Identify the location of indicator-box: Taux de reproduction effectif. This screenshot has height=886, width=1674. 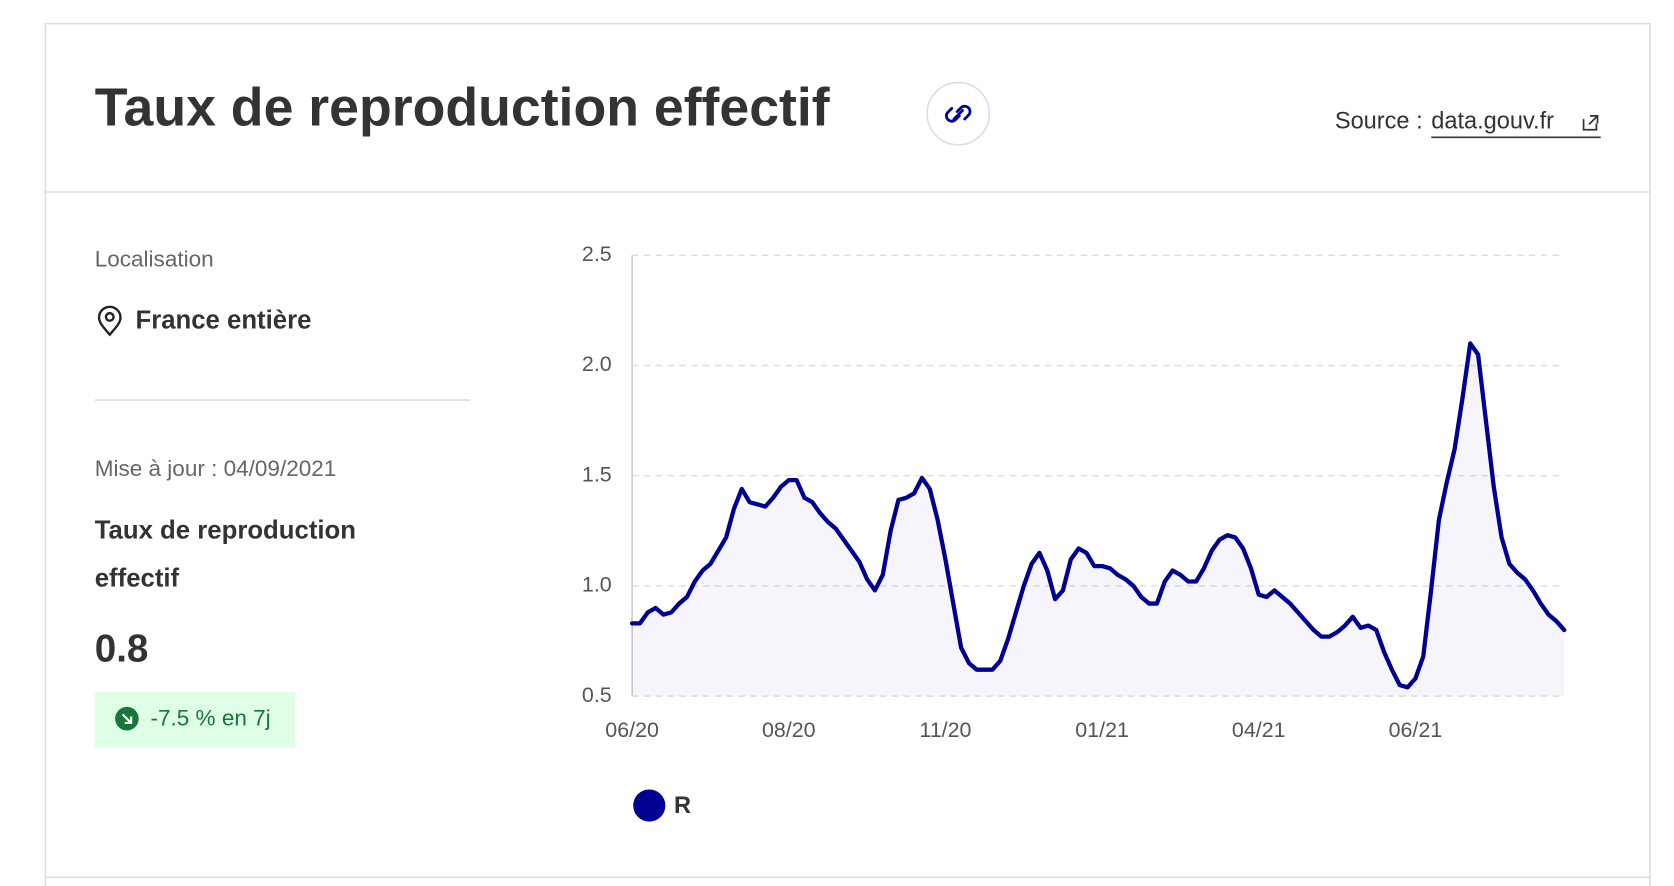
(225, 554).